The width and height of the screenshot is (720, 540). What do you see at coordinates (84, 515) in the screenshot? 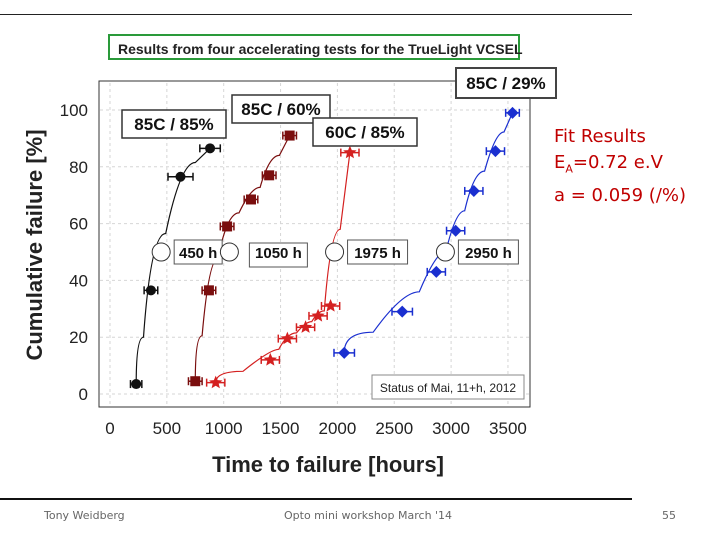
I see `footer-author: Tony Weidberg` at bounding box center [84, 515].